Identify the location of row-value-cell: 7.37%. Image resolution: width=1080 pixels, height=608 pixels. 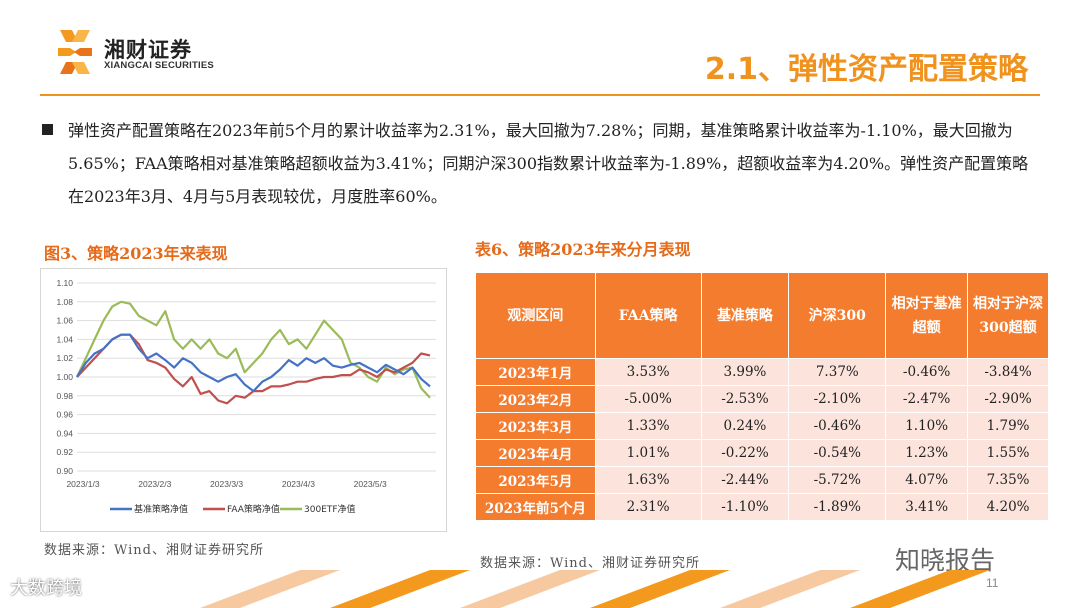
(837, 372).